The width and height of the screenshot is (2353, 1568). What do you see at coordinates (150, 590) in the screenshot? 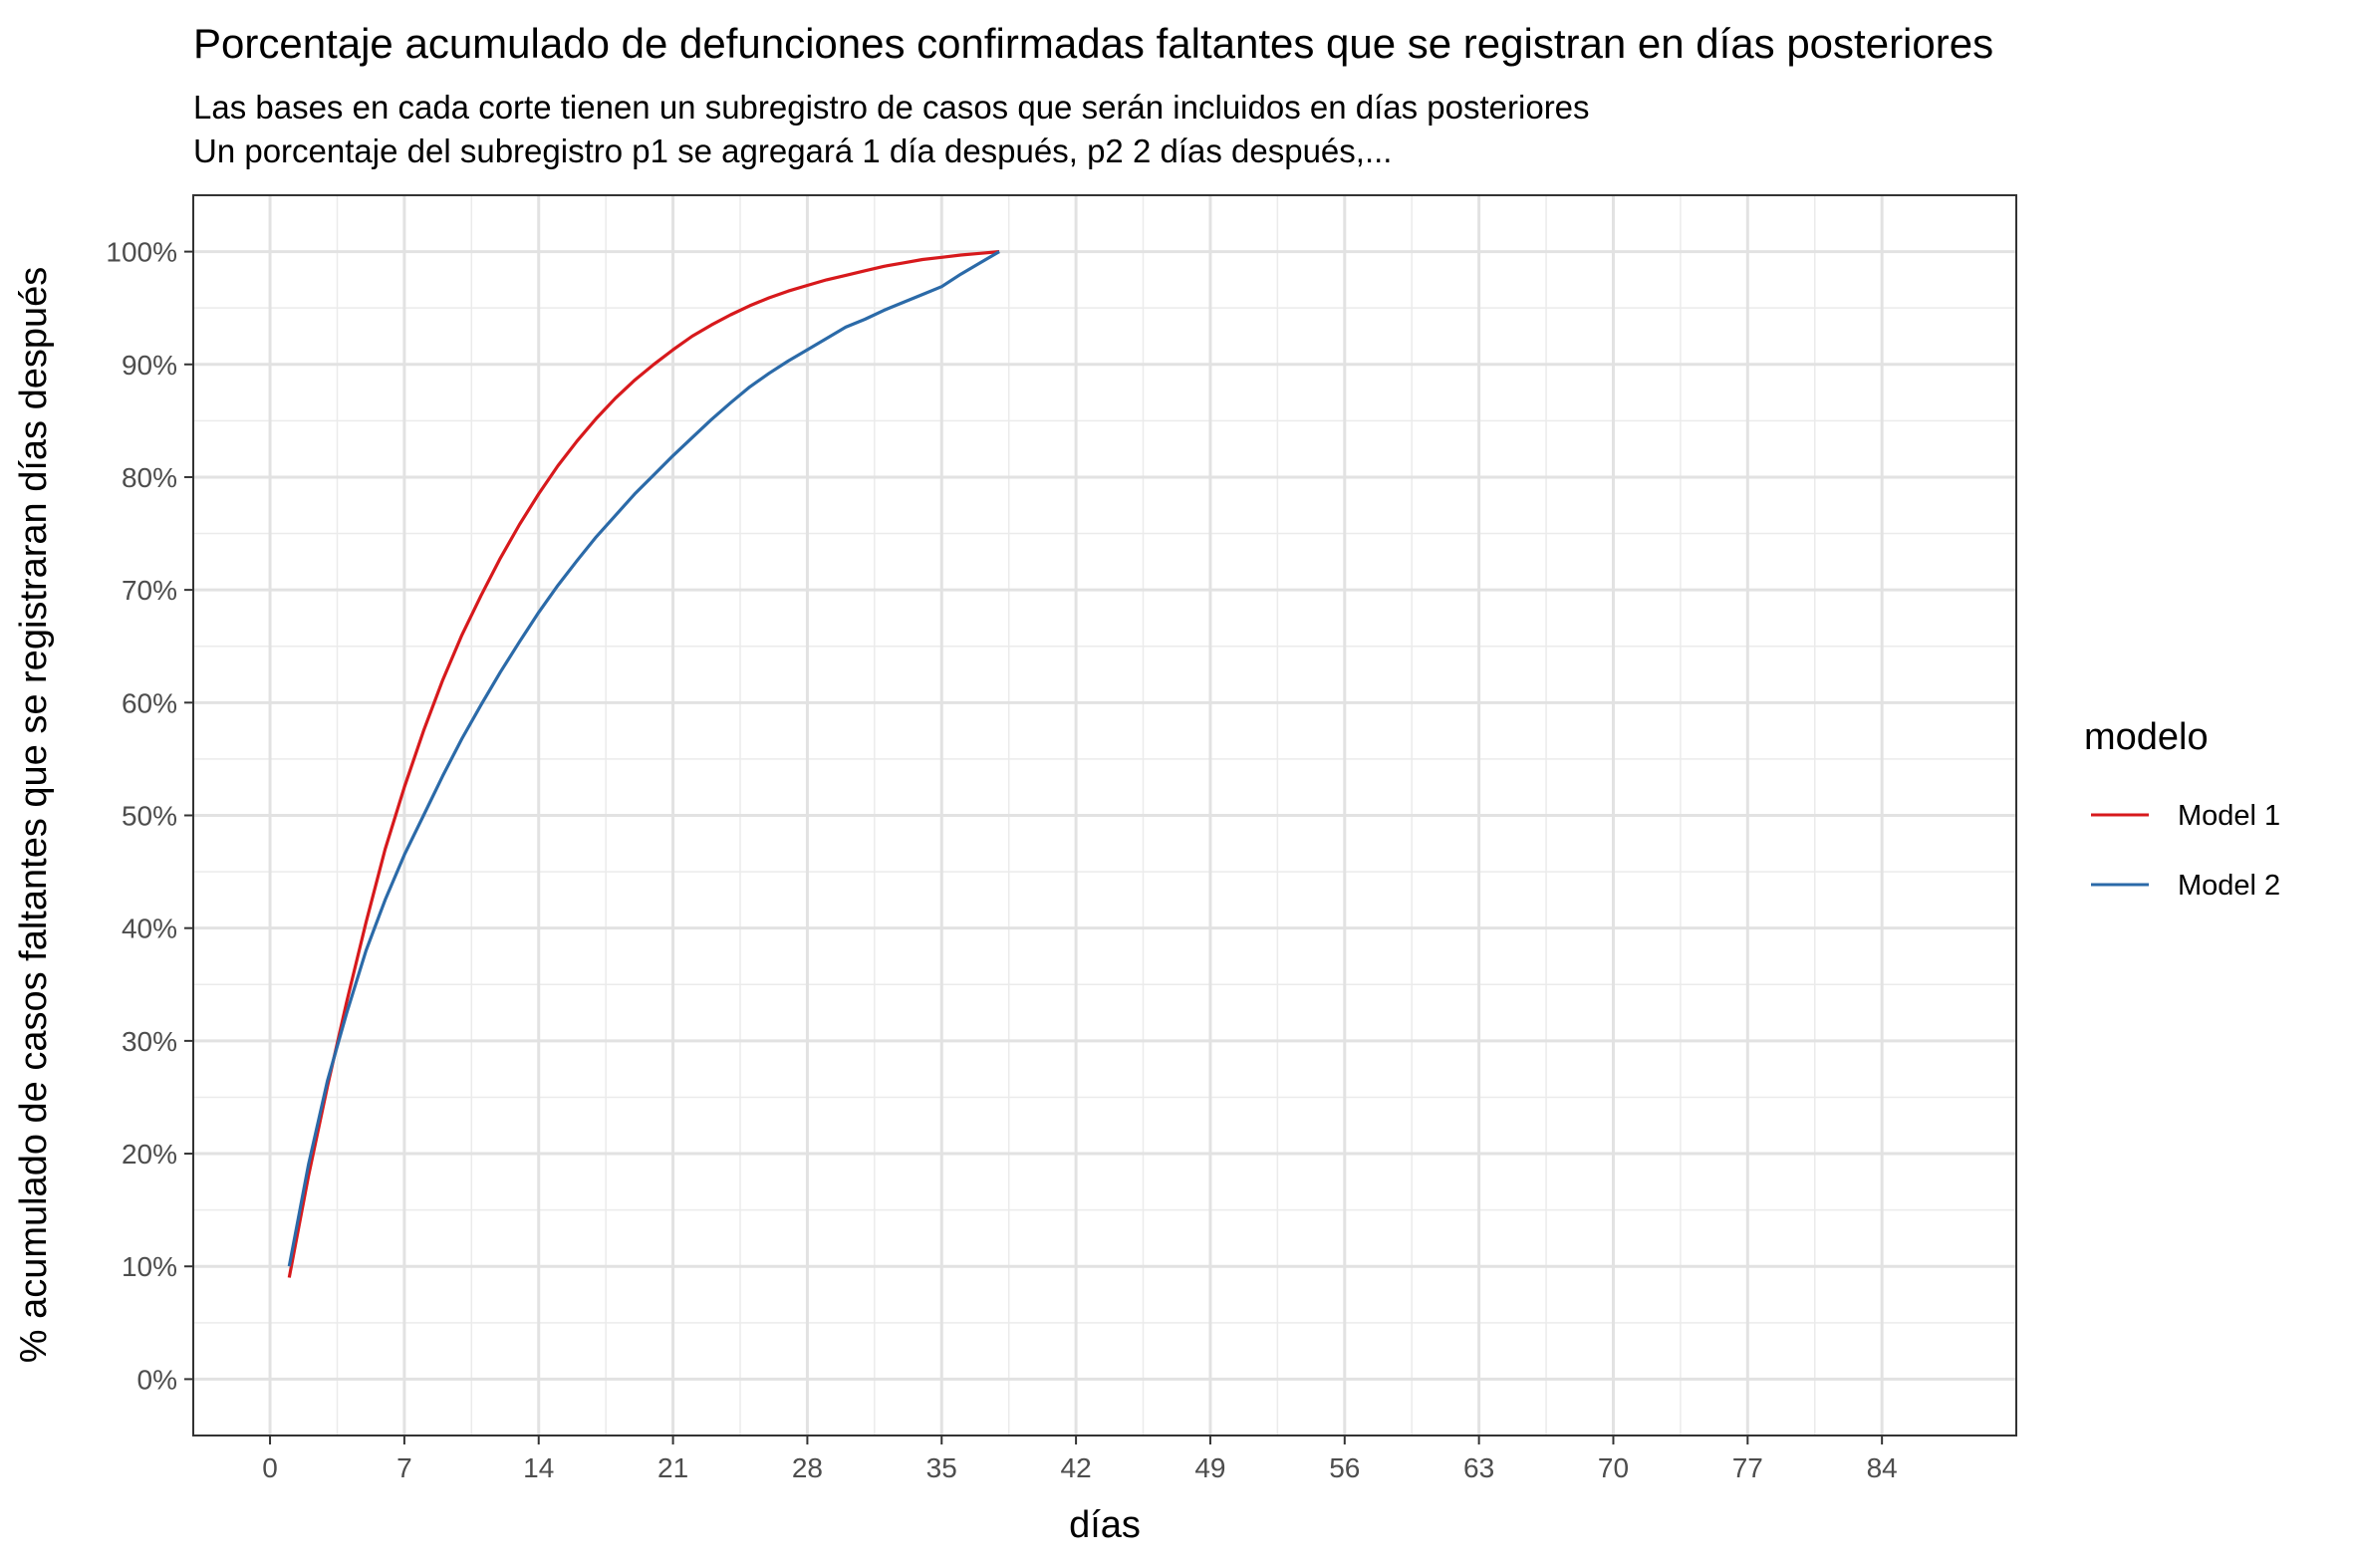
I see `y-tick-label: 70%` at bounding box center [150, 590].